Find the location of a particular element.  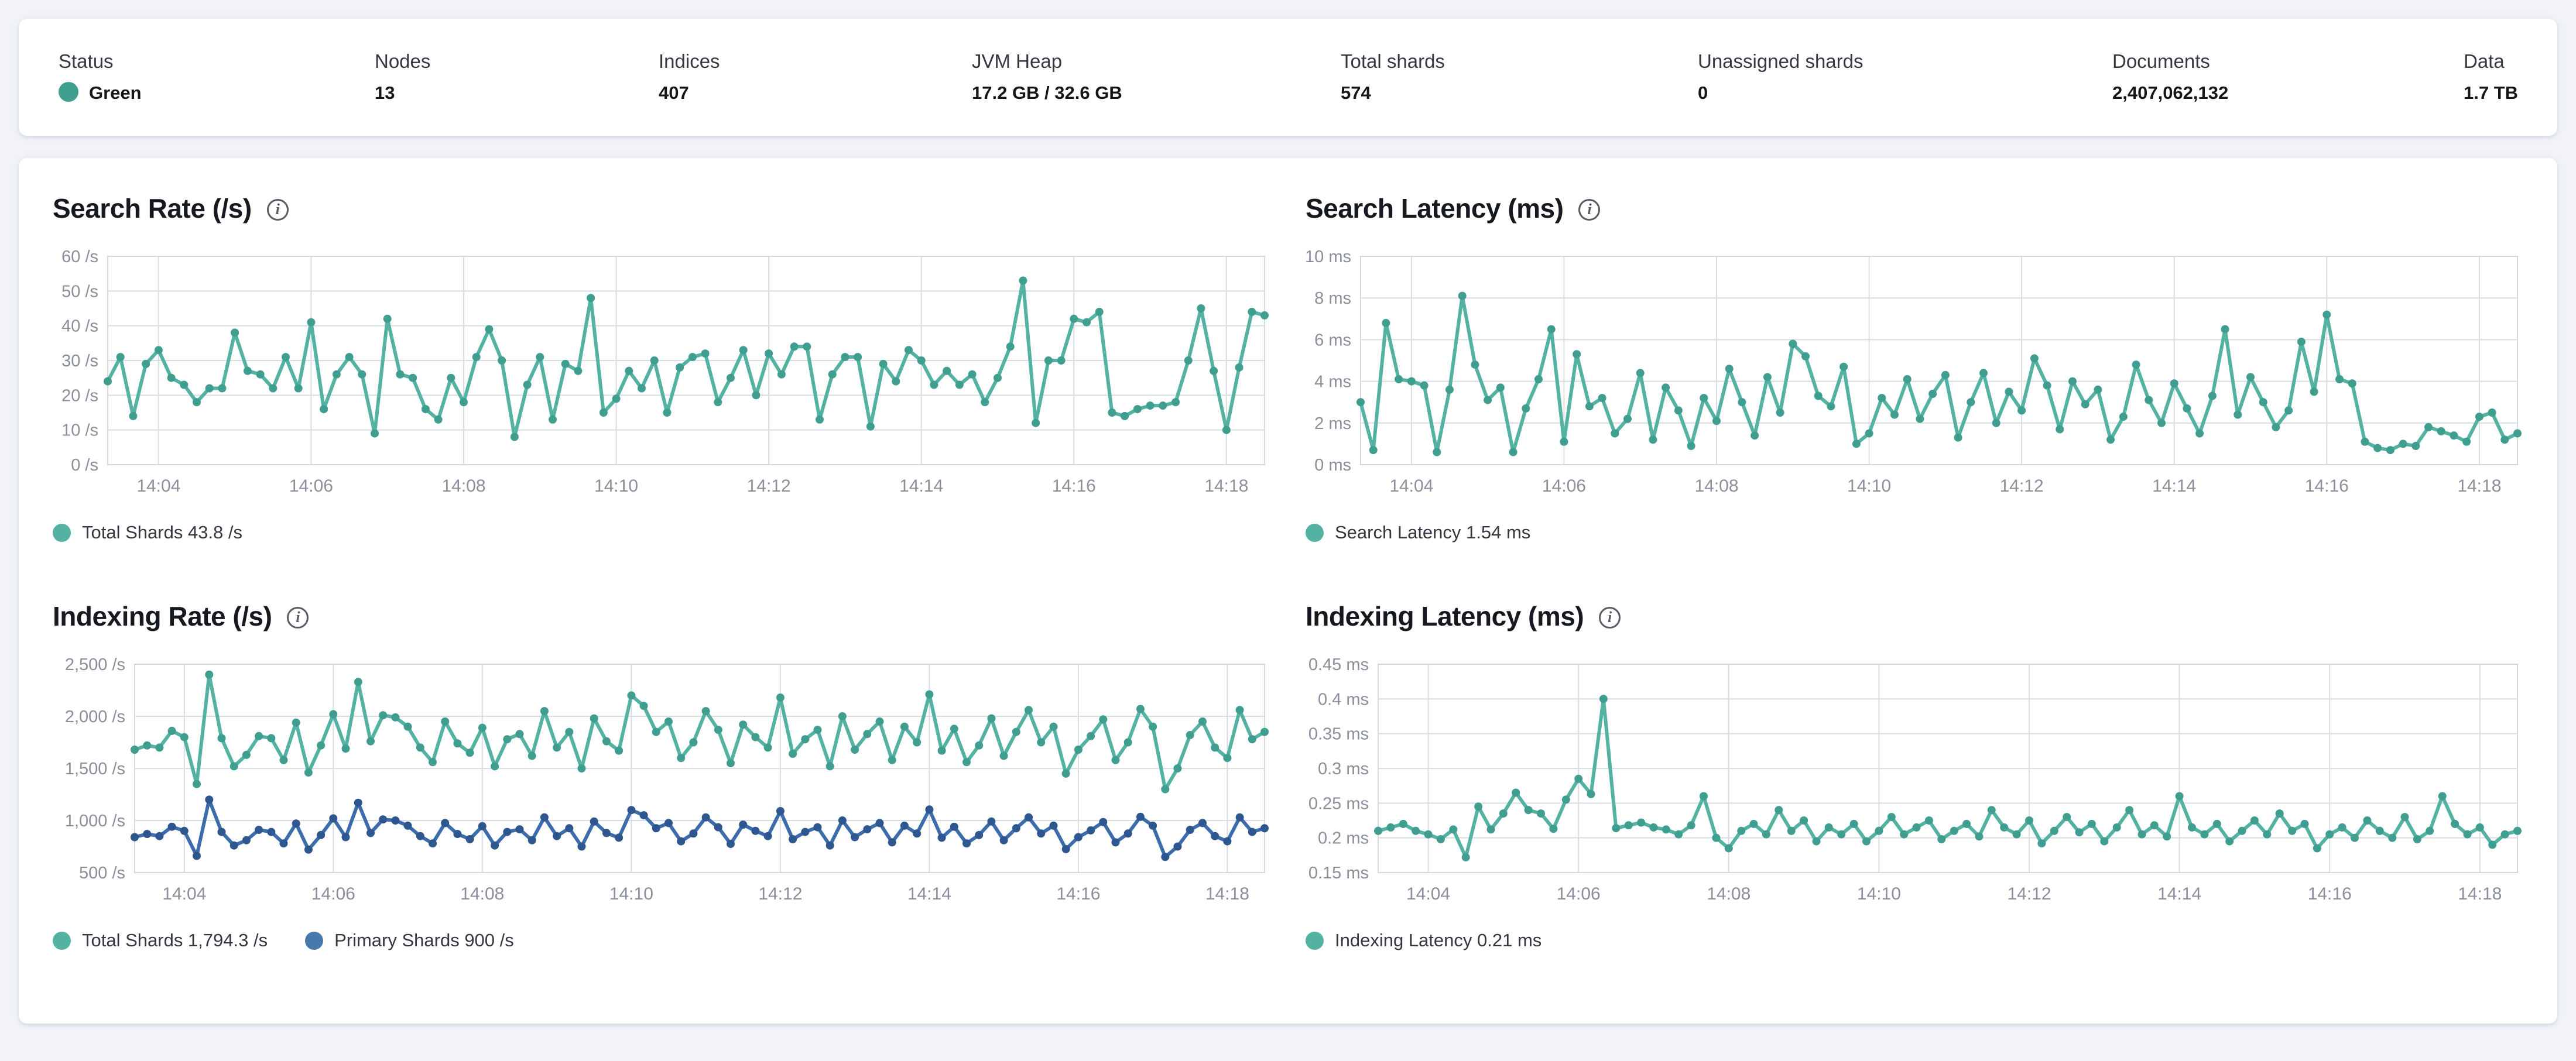

chart-title: Indexing Latency (ms) is located at coordinates (1445, 616).